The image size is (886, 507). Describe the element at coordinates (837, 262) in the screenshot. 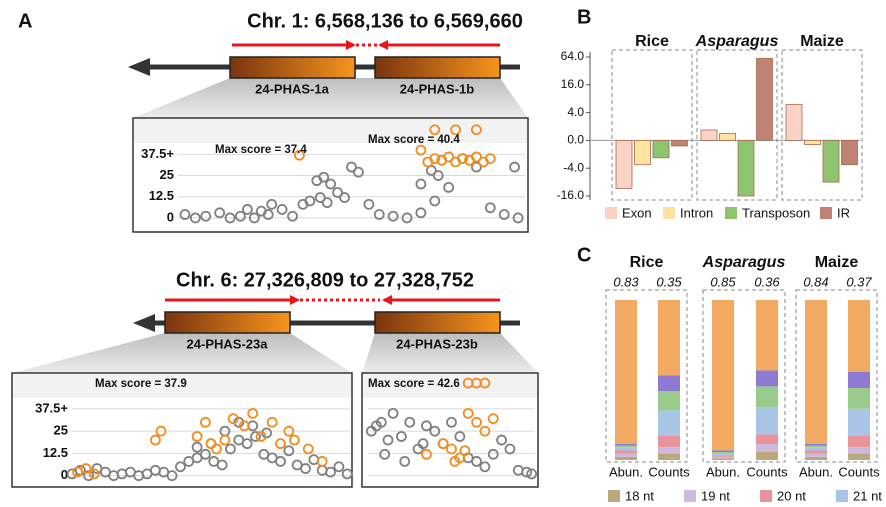

I see `group-label: Maize` at that location.